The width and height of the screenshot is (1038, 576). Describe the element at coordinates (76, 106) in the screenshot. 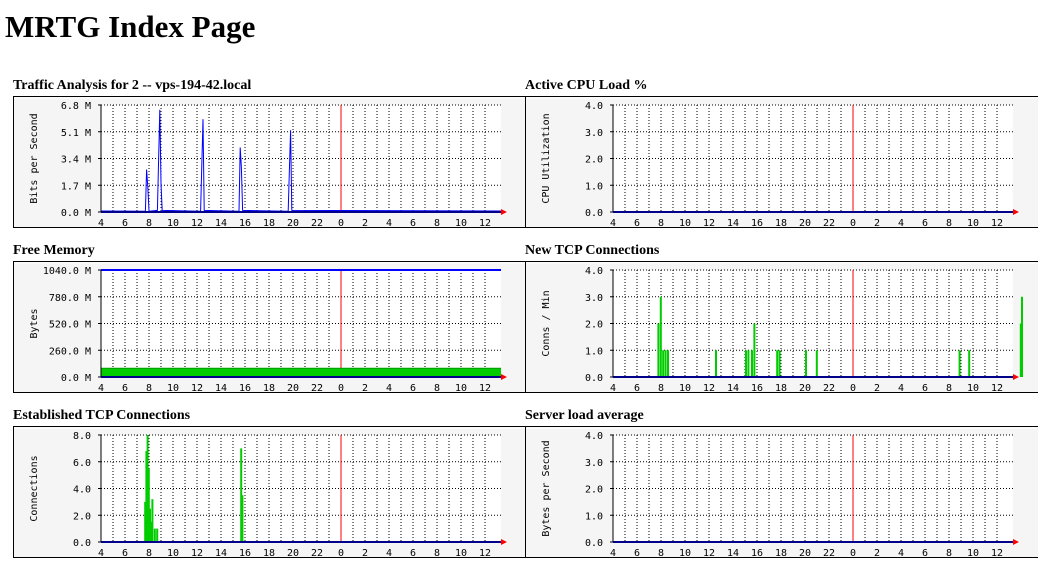

I see `y-tick-label: 6.8 M` at that location.